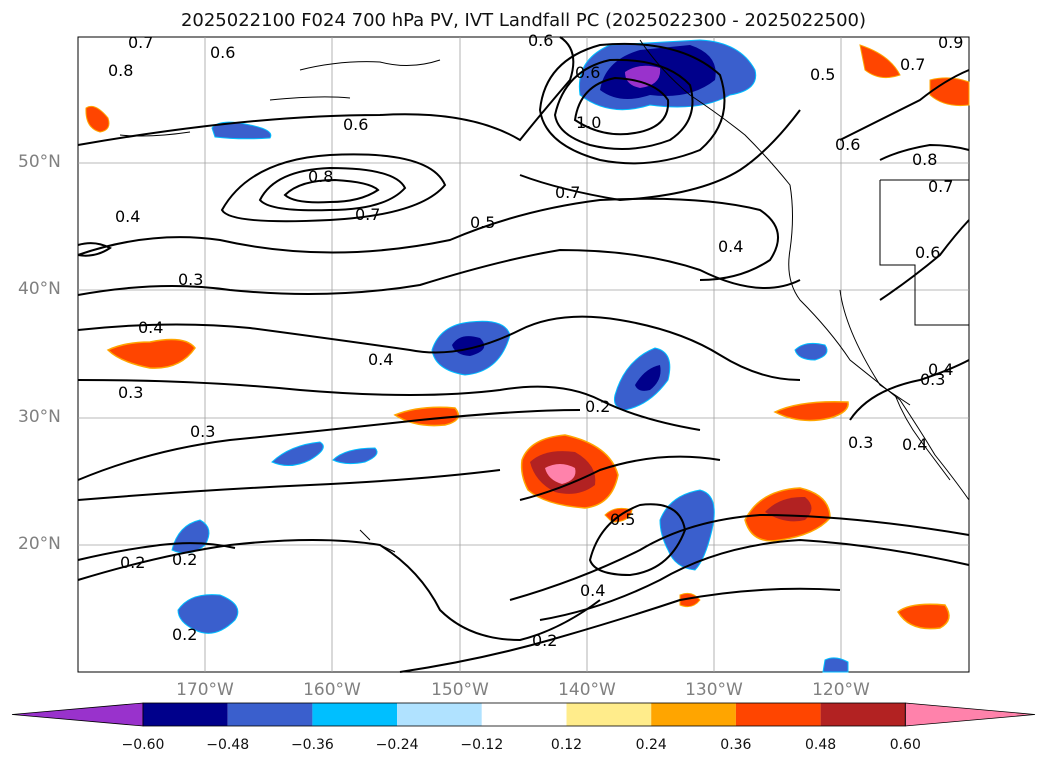 The height and width of the screenshot is (765, 1047). What do you see at coordinates (339, 590) in the screenshot?
I see `contour-o` at bounding box center [339, 590].